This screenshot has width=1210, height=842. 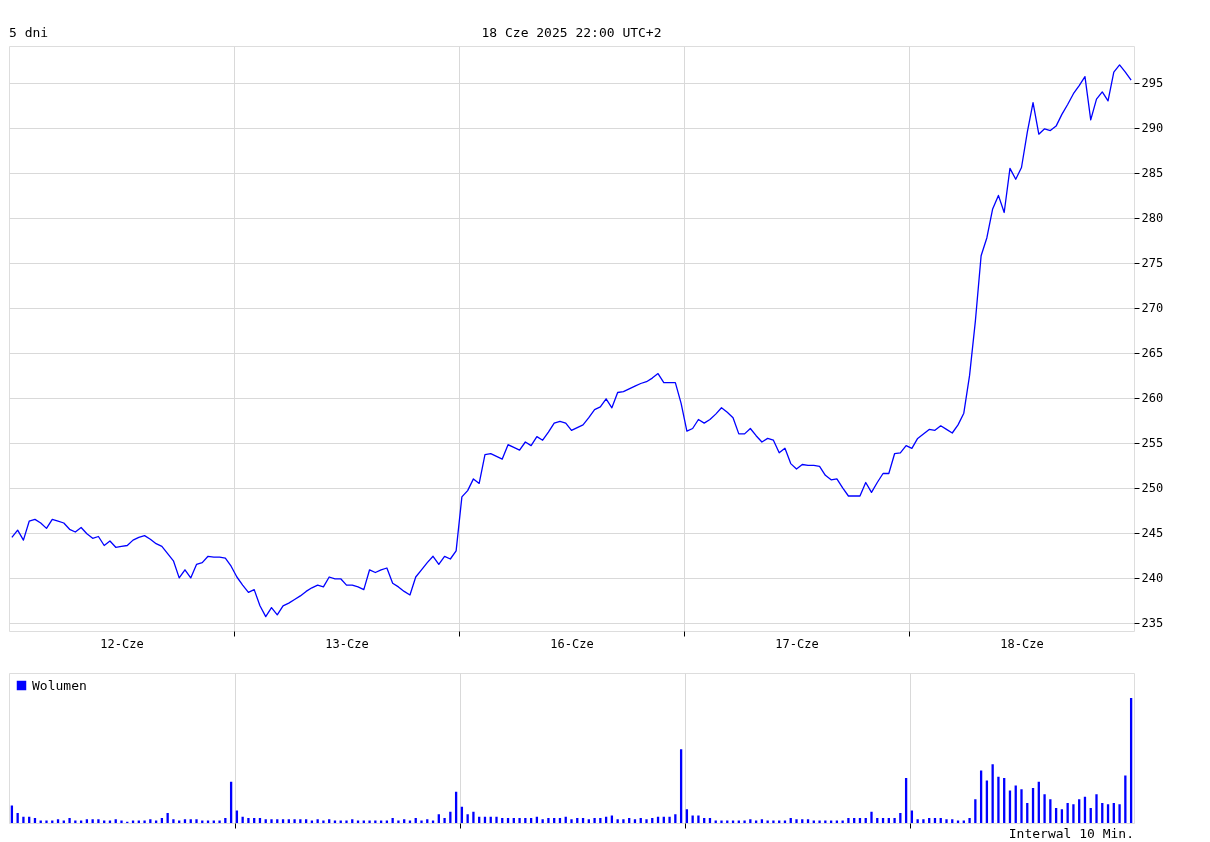 What do you see at coordinates (1152, 623) in the screenshot?
I see `y-tick-label: 235` at bounding box center [1152, 623].